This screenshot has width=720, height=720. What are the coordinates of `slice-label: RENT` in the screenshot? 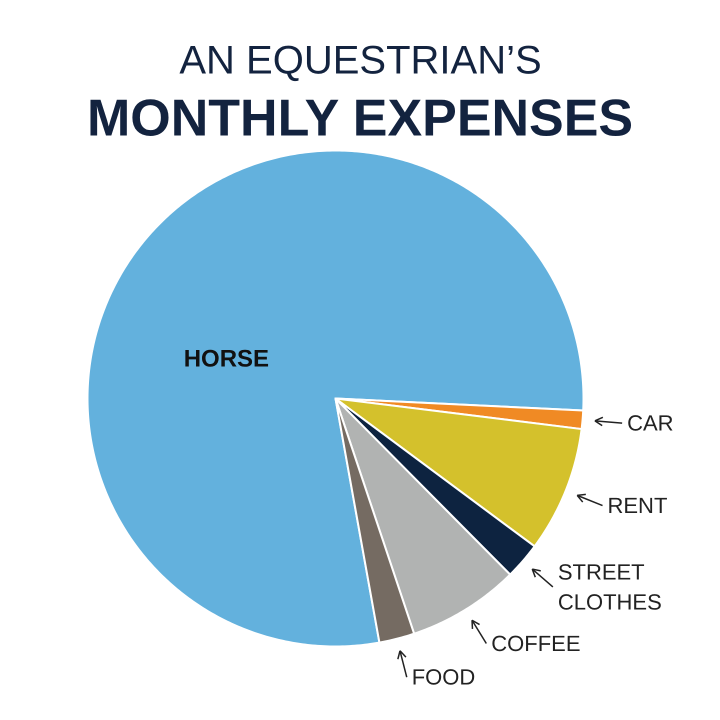 It's located at (637, 505).